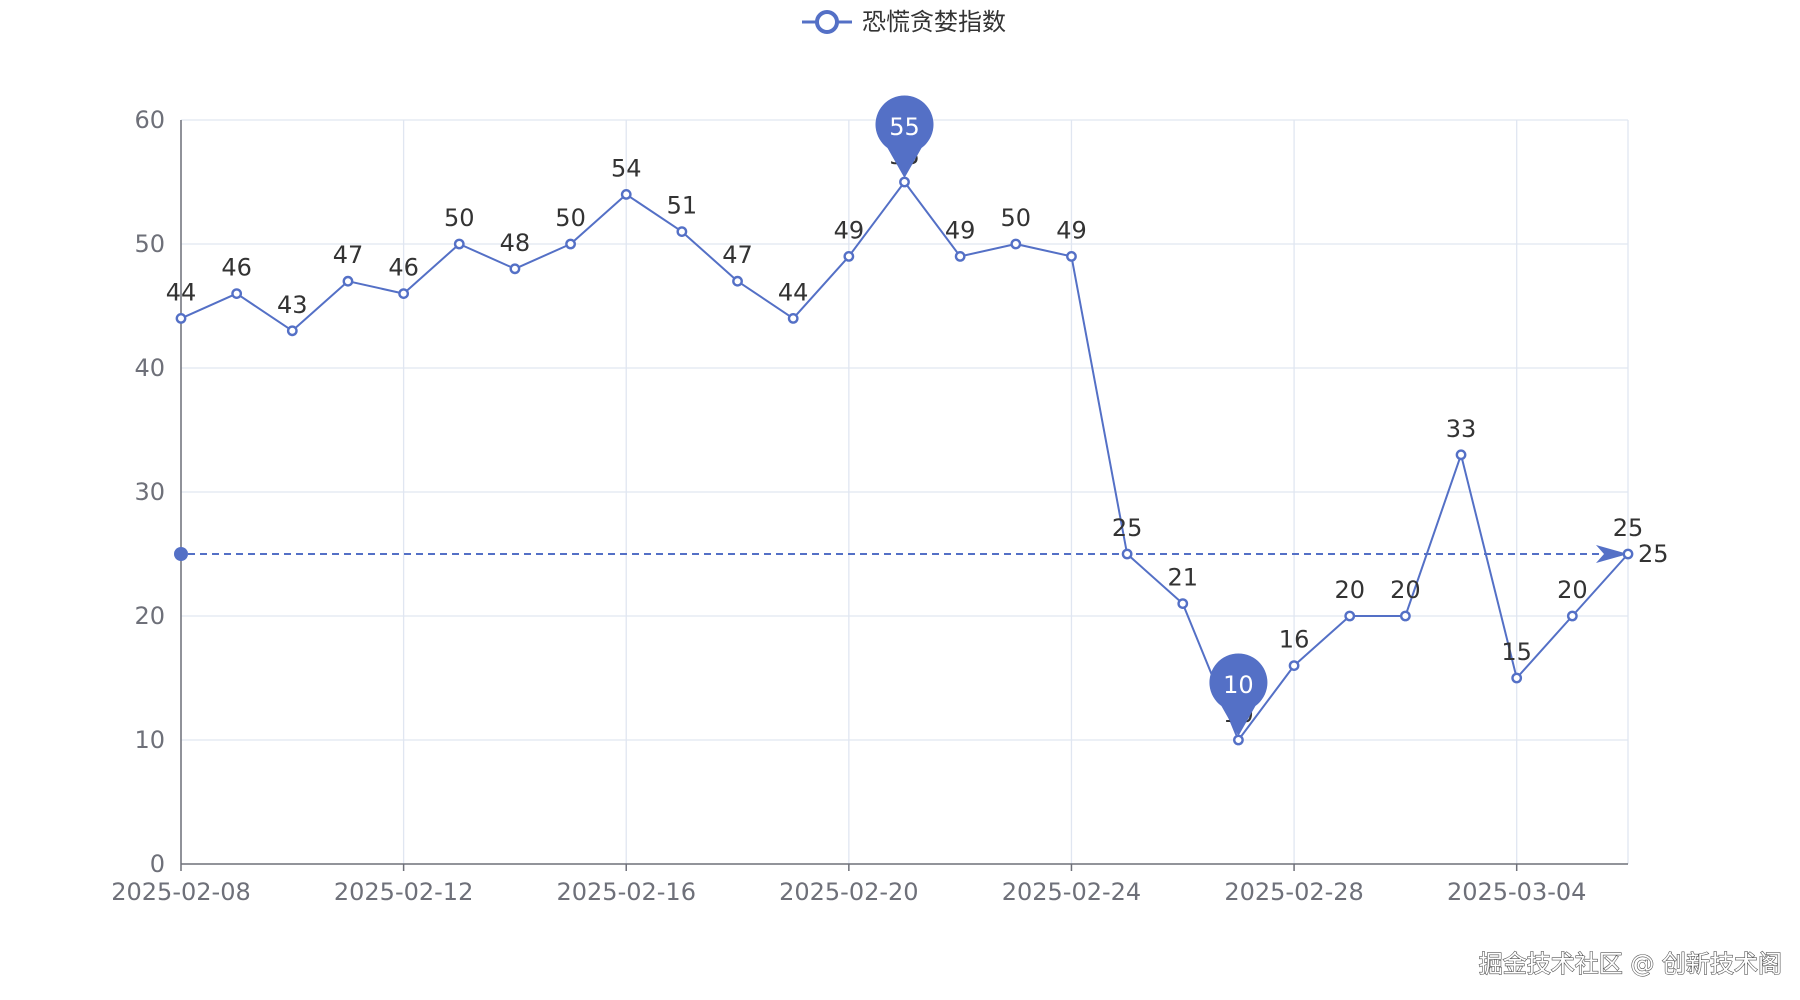 The height and width of the screenshot is (1000, 1800). What do you see at coordinates (149, 244) in the screenshot?
I see `y-tick-label: 50` at bounding box center [149, 244].